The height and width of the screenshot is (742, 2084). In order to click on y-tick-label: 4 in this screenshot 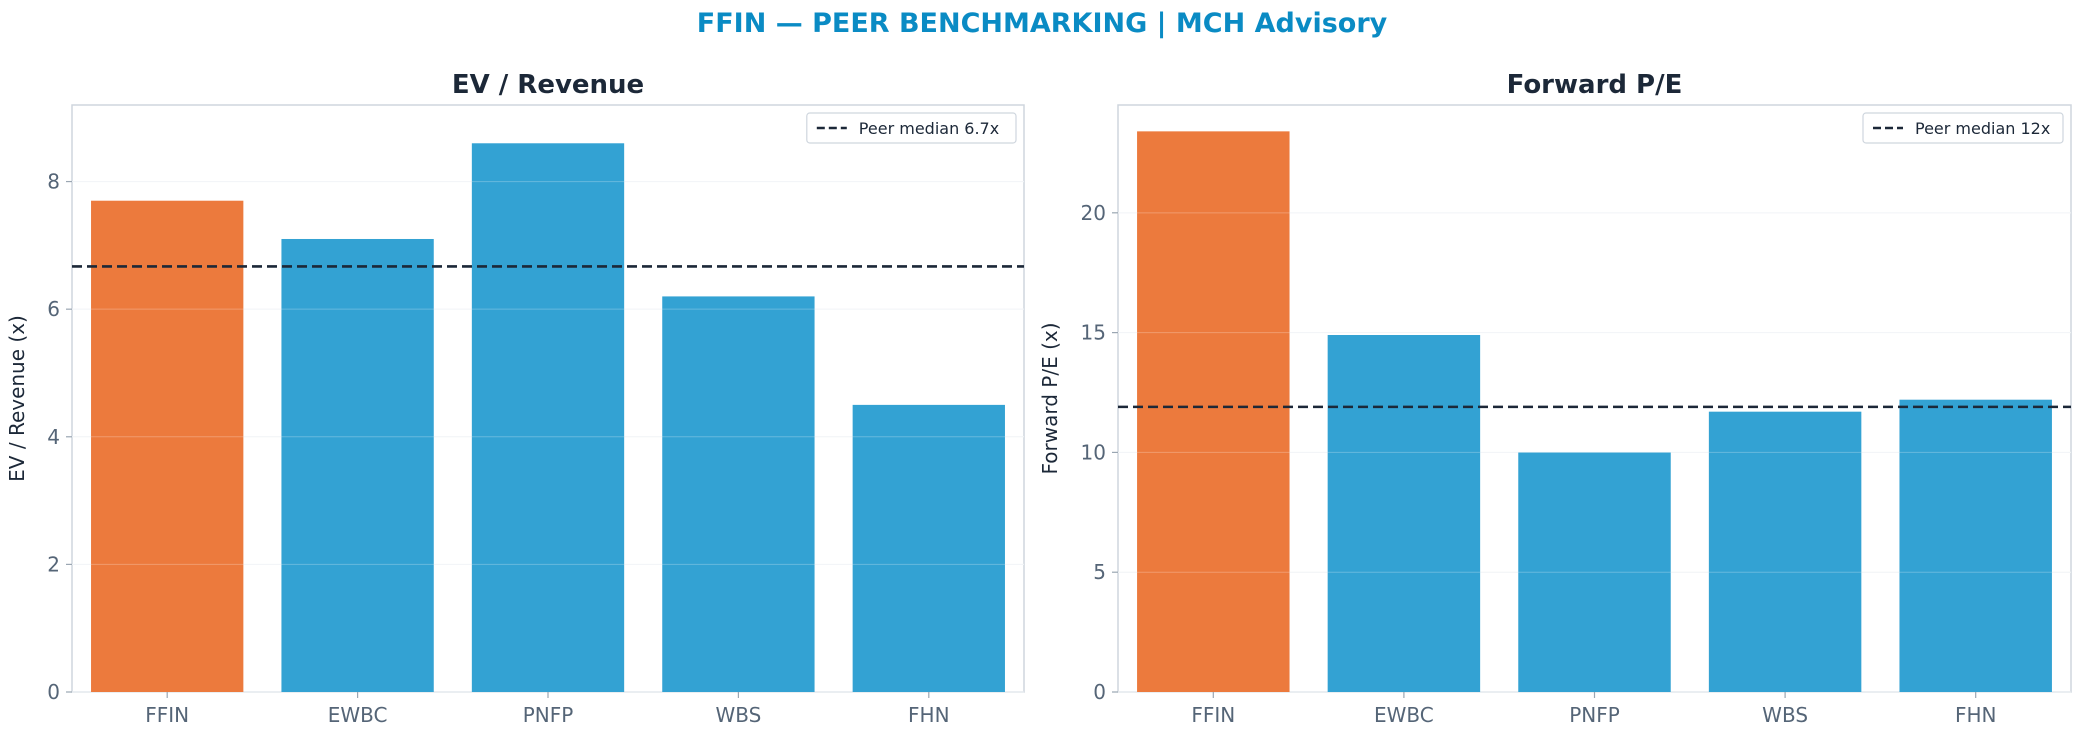, I will do `click(53, 437)`.